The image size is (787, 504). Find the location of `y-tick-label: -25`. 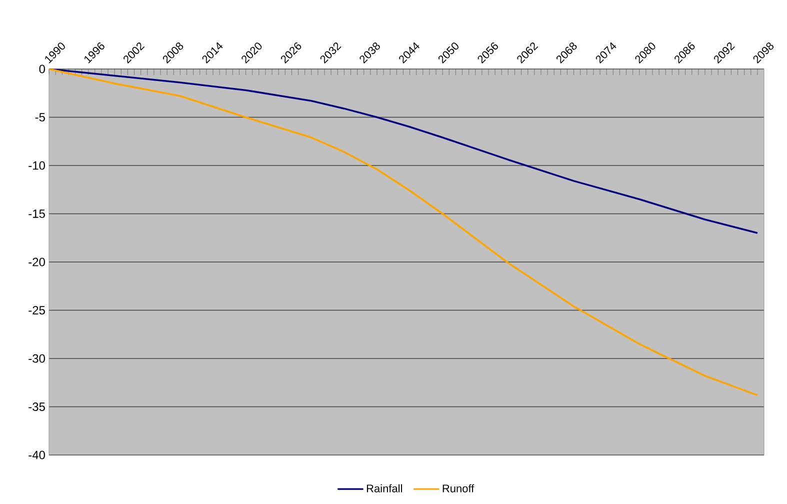

y-tick-label: -25 is located at coordinates (36, 310).